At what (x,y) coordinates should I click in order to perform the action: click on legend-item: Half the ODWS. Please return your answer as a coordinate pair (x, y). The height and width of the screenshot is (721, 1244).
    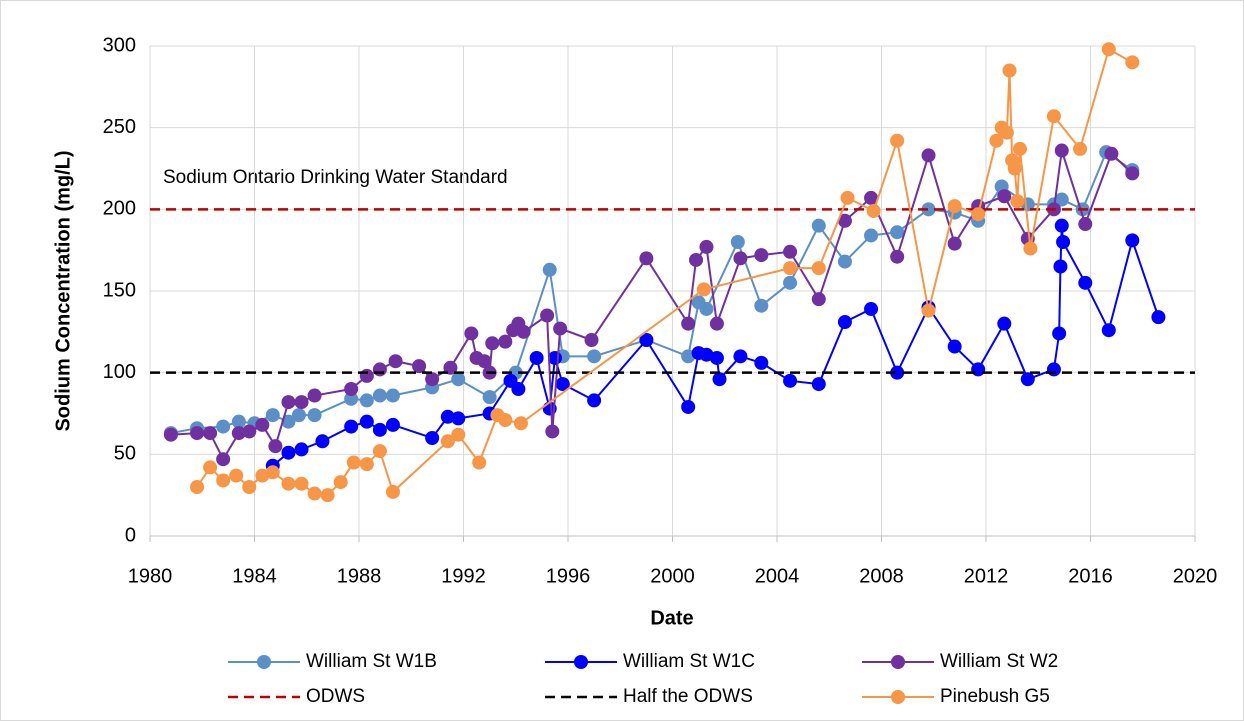
    Looking at the image, I should click on (649, 696).